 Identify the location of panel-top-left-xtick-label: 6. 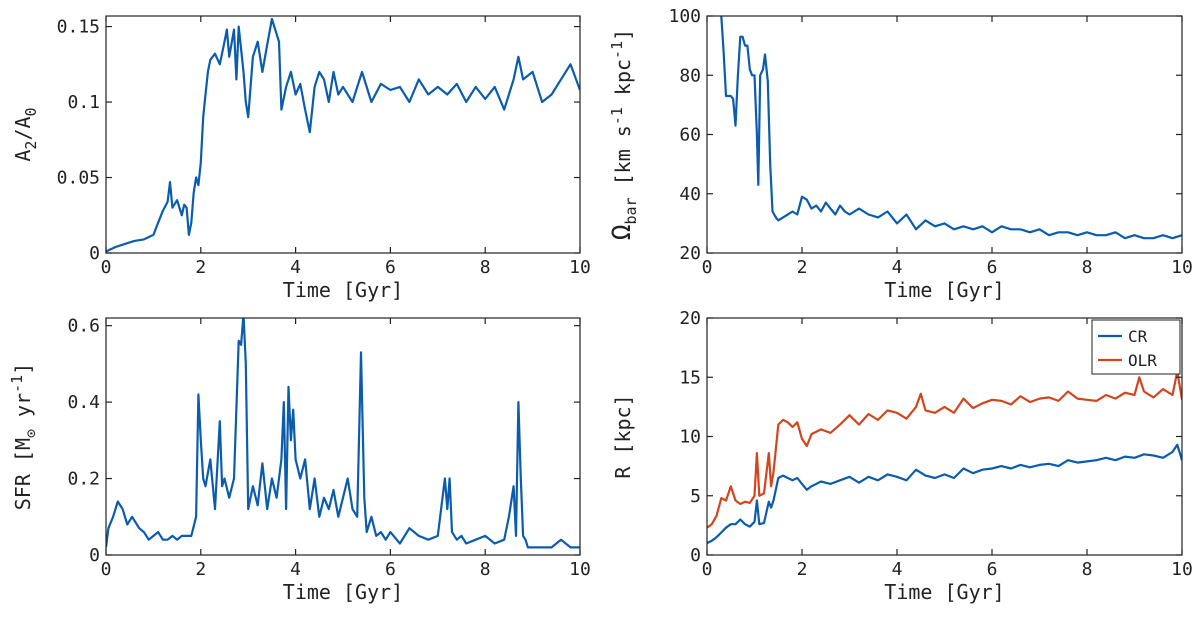
(390, 267).